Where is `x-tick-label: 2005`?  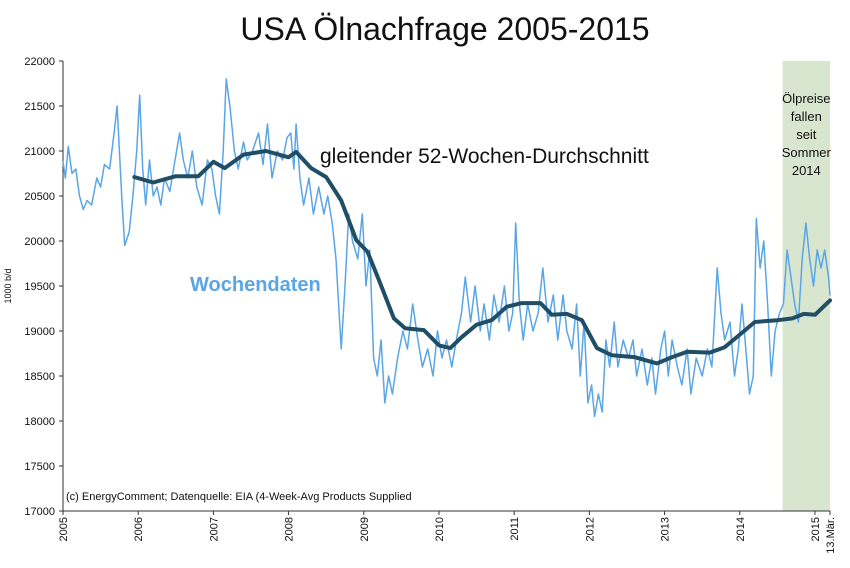
x-tick-label: 2005 is located at coordinates (64, 529).